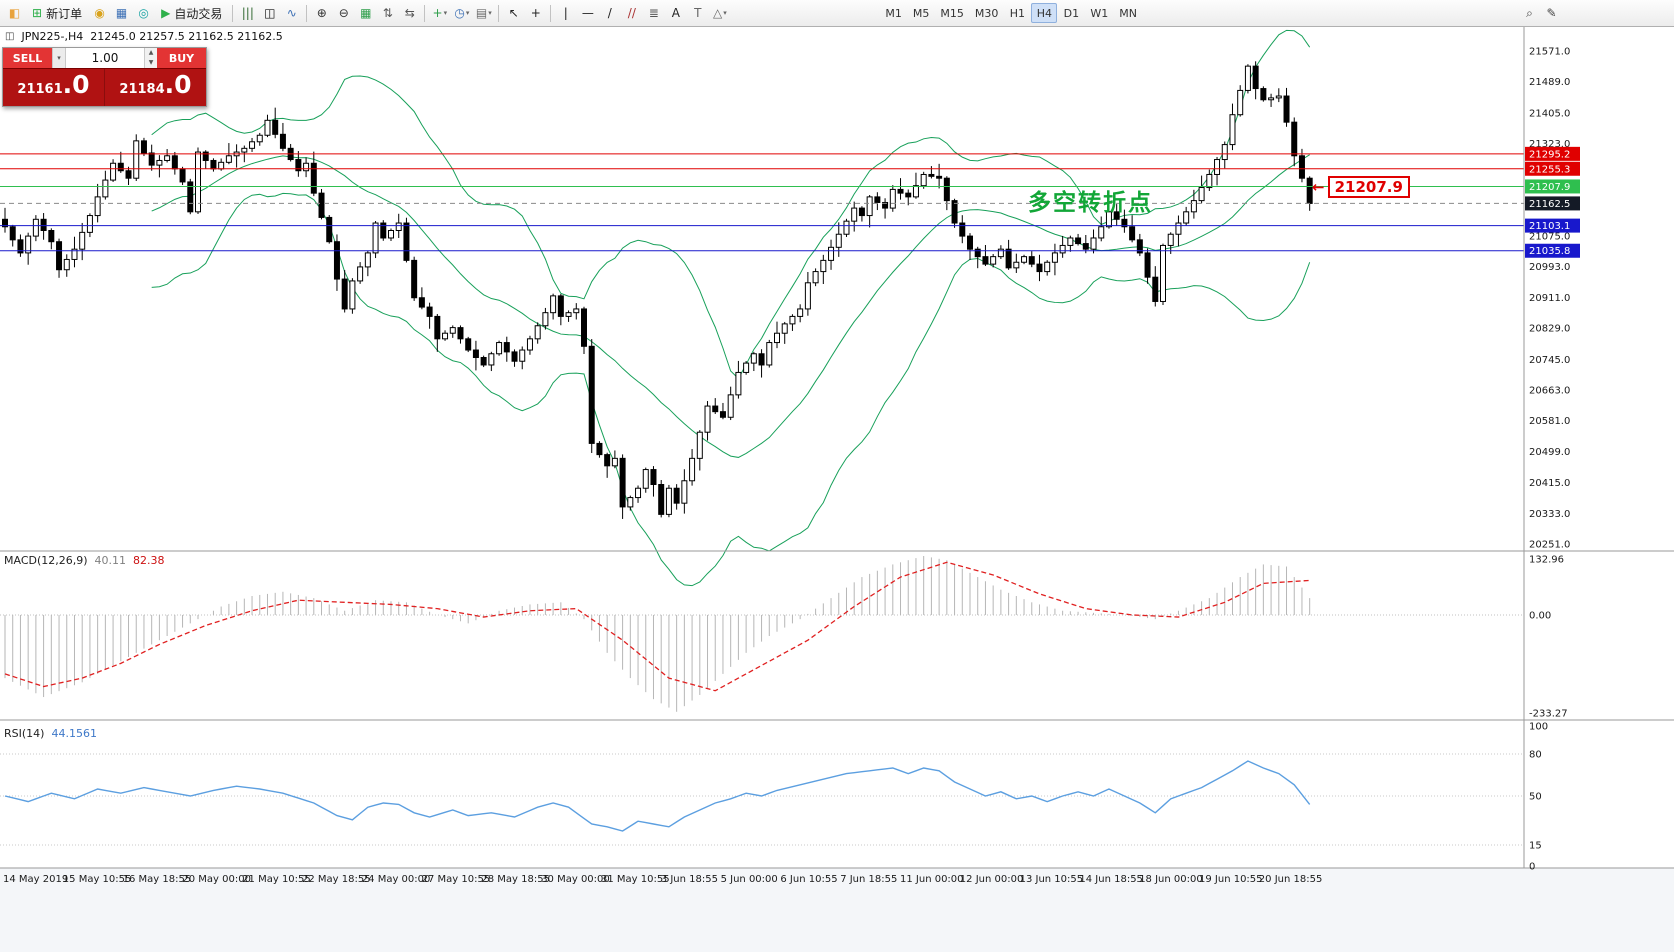  I want to click on trendline-icon: /, so click(609, 13).